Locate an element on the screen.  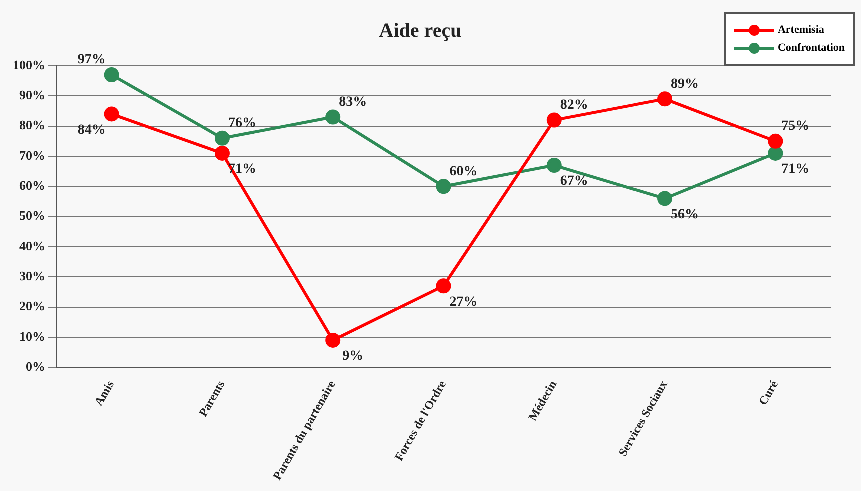
y-tick-label: 30% is located at coordinates (33, 276).